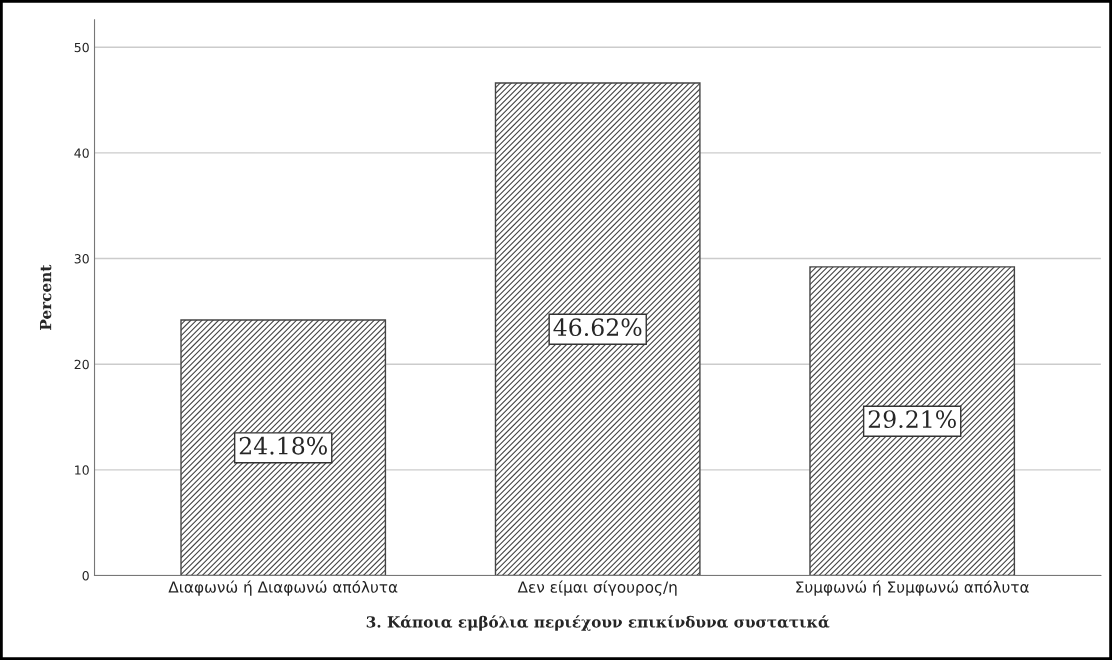 This screenshot has width=1112, height=660. Describe the element at coordinates (82, 470) in the screenshot. I see `y-tick-label: 10` at that location.